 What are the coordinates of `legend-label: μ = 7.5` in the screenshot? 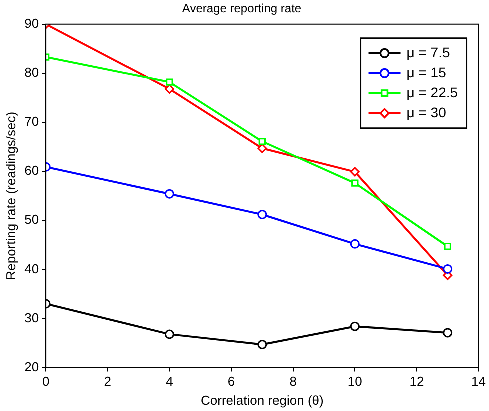 It's located at (428, 52).